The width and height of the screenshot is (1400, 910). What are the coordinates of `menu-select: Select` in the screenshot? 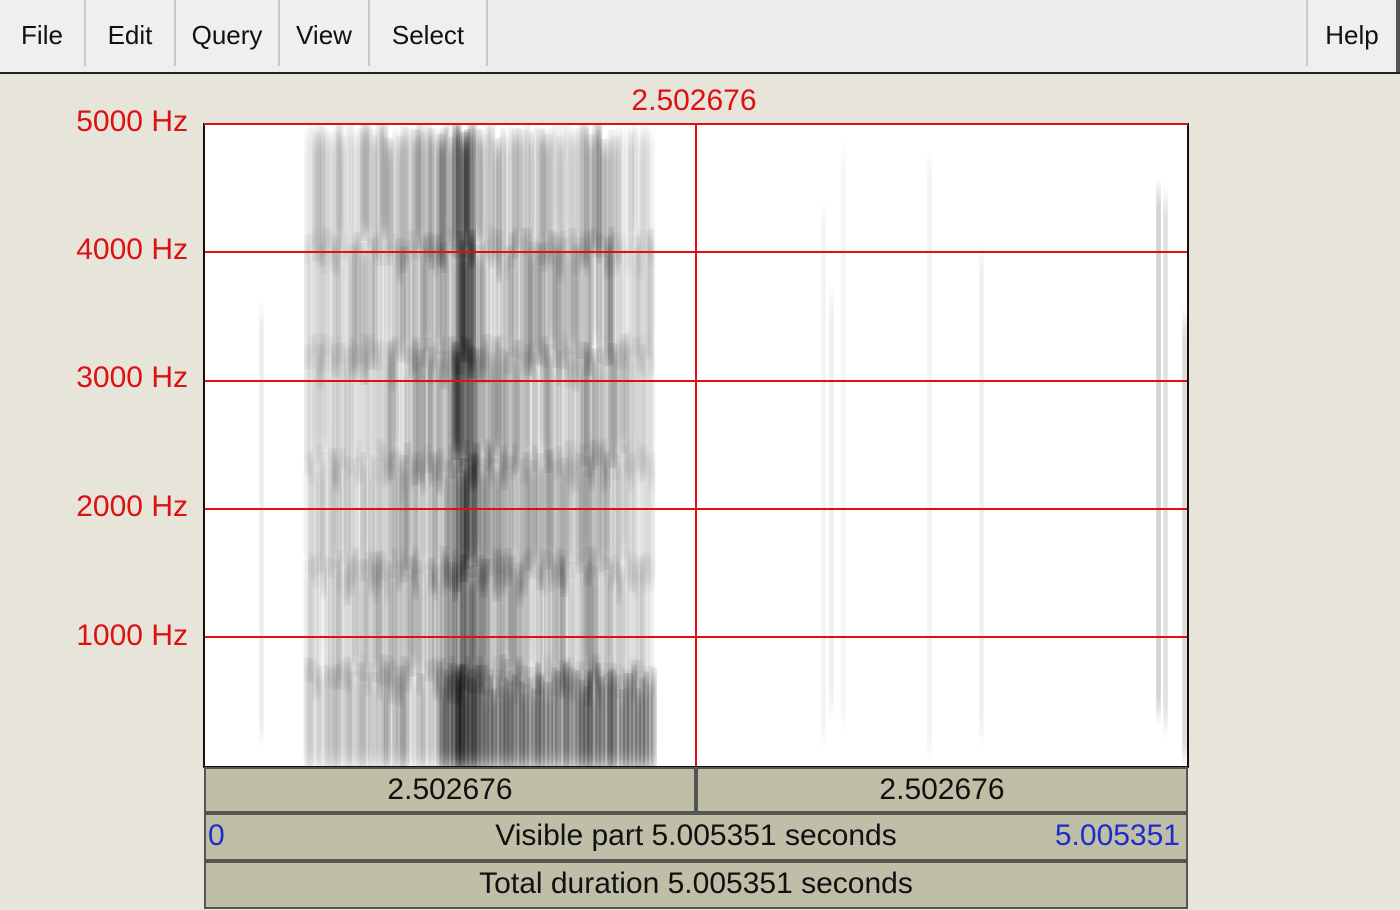 It's located at (429, 33).